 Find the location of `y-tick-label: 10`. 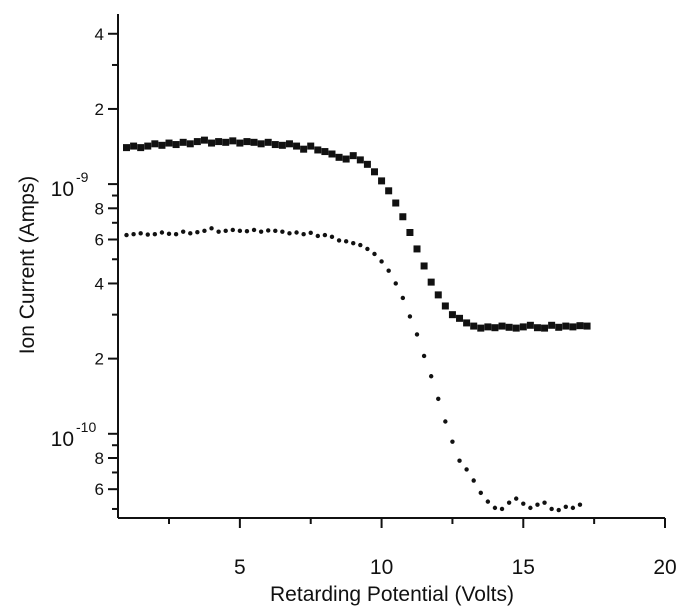

y-tick-label: 10 is located at coordinates (62, 189).